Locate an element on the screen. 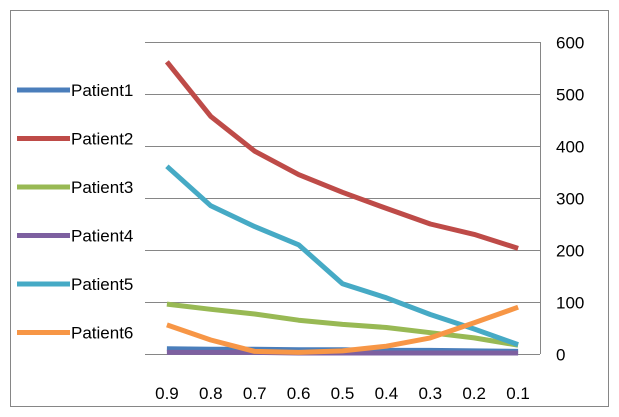 Image resolution: width=619 pixels, height=417 pixels. y-axis-ticks: 0 100 200 300 400 500 600 is located at coordinates (570, 199).